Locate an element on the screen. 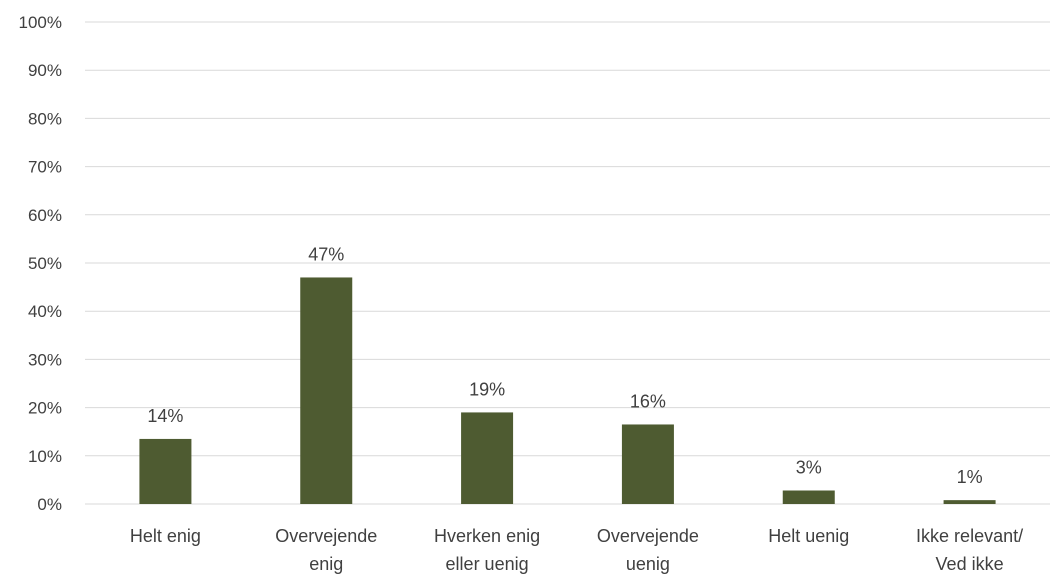  y-axis-tick-labels: 0% 10% 20% 30% 40% 50% 60% 70% 80% 90% 100% is located at coordinates (40, 263).